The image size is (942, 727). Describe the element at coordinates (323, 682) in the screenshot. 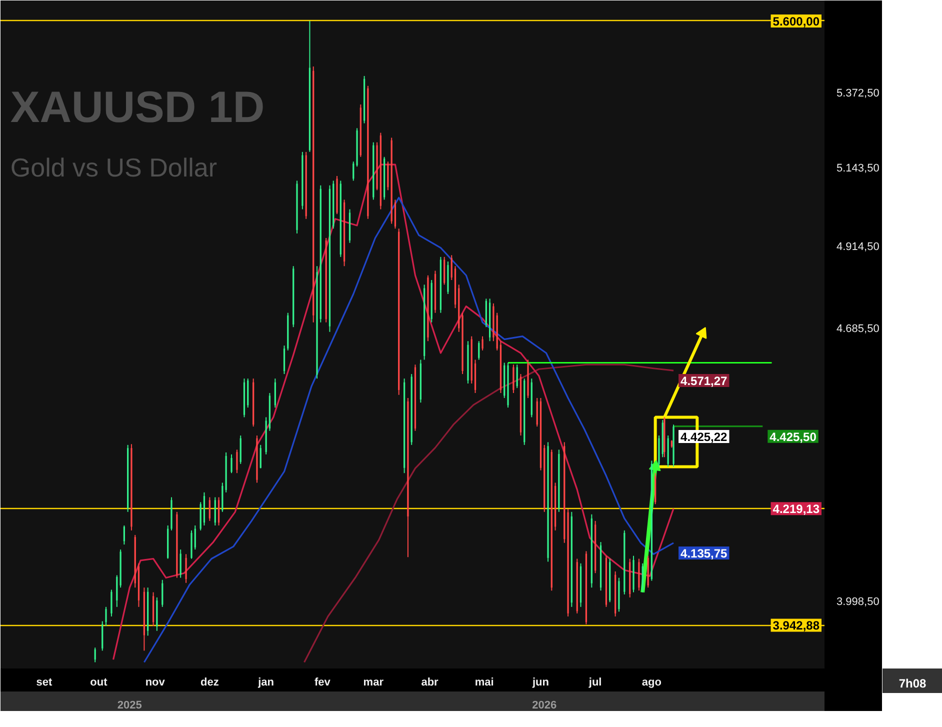

I see `x-tick-label: fev` at that location.